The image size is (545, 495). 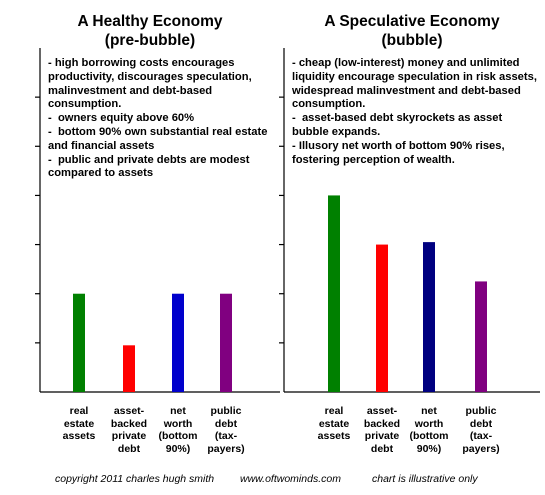 I want to click on chart-1-title: A Healthy Economy, so click(x=150, y=21).